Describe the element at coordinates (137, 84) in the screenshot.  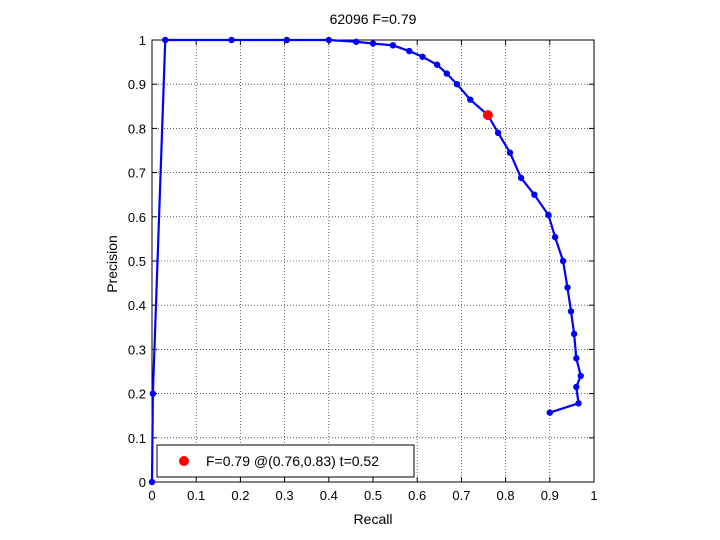
I see `y-tick-label: 0.9` at that location.